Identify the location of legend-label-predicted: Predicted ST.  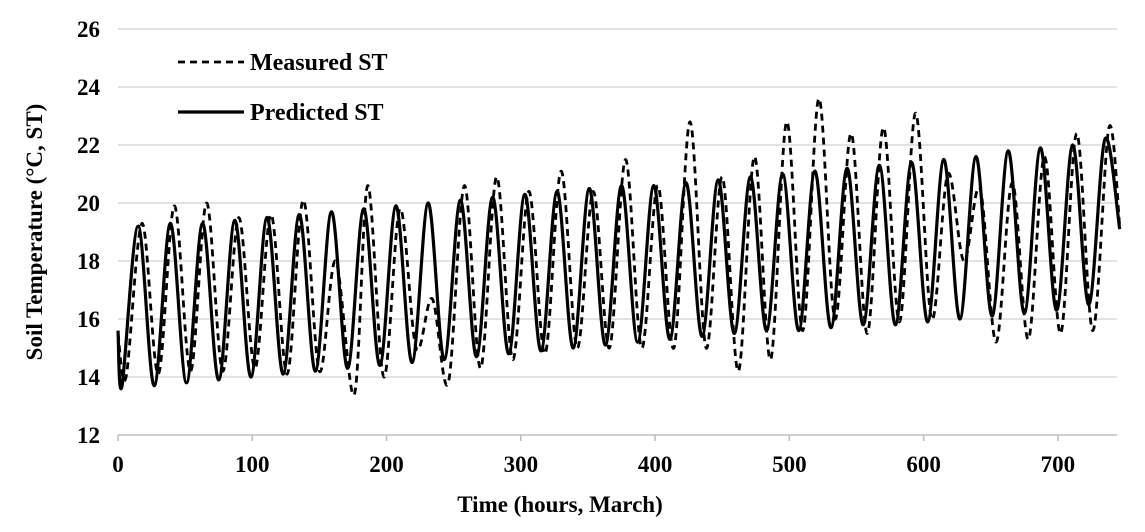
(317, 113).